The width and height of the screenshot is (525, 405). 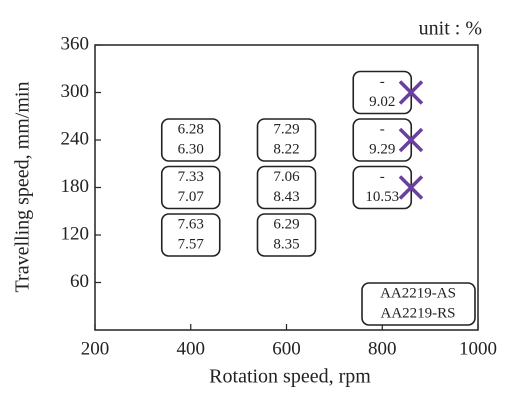 What do you see at coordinates (286, 149) in the screenshot?
I see `cell-value: 8.22` at bounding box center [286, 149].